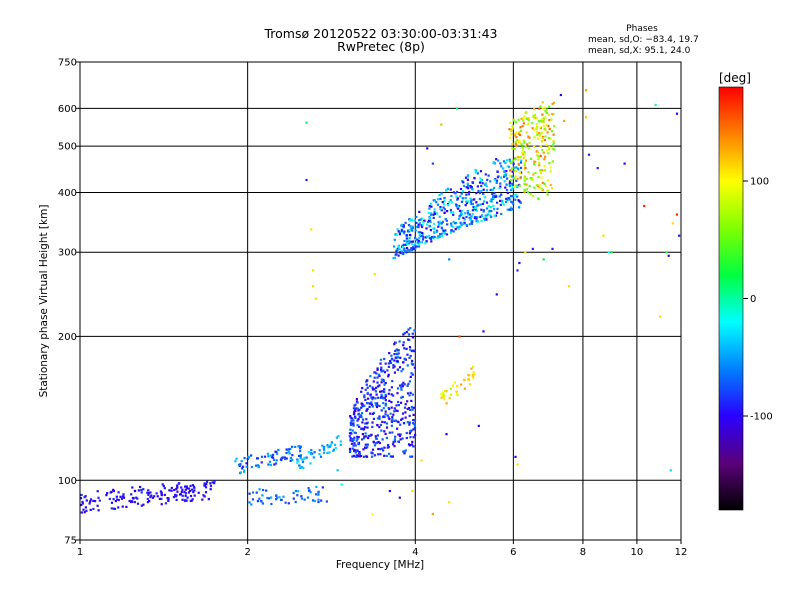  I want to click on x-tick-label: 8, so click(583, 552).